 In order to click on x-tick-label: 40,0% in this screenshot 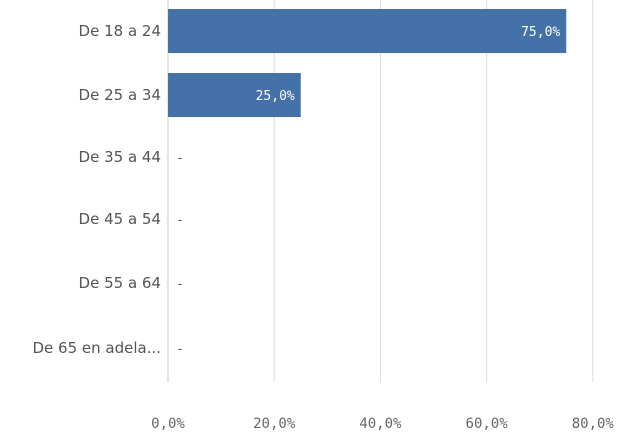, I will do `click(380, 424)`.